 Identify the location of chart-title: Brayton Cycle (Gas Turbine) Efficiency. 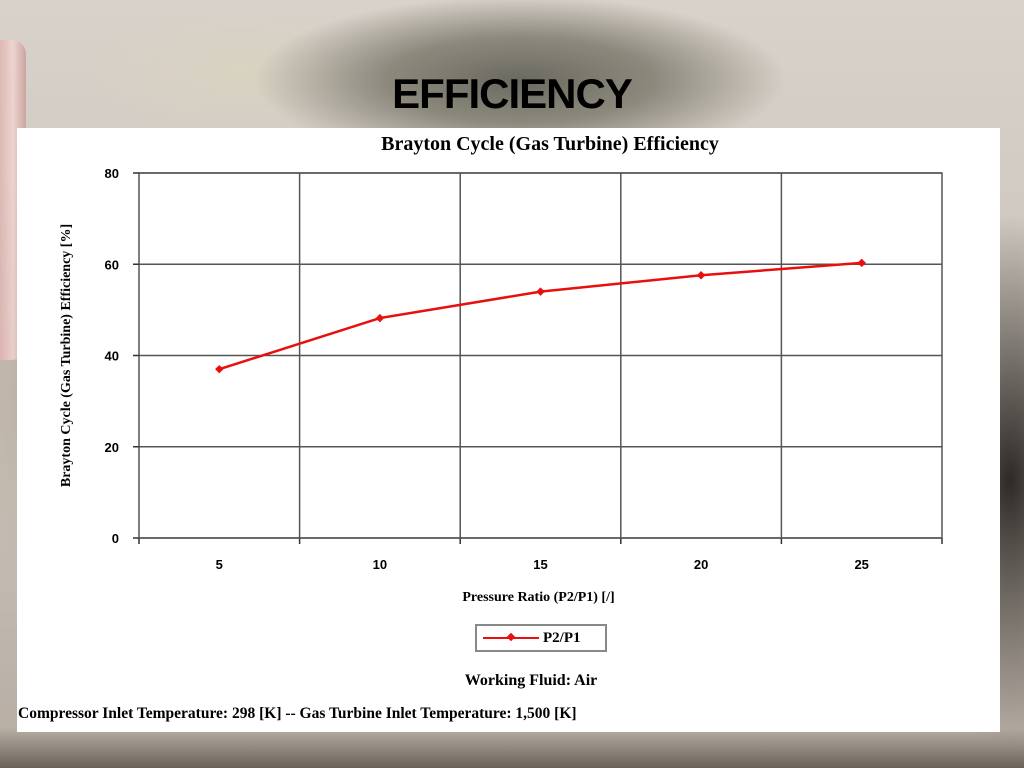
(550, 144).